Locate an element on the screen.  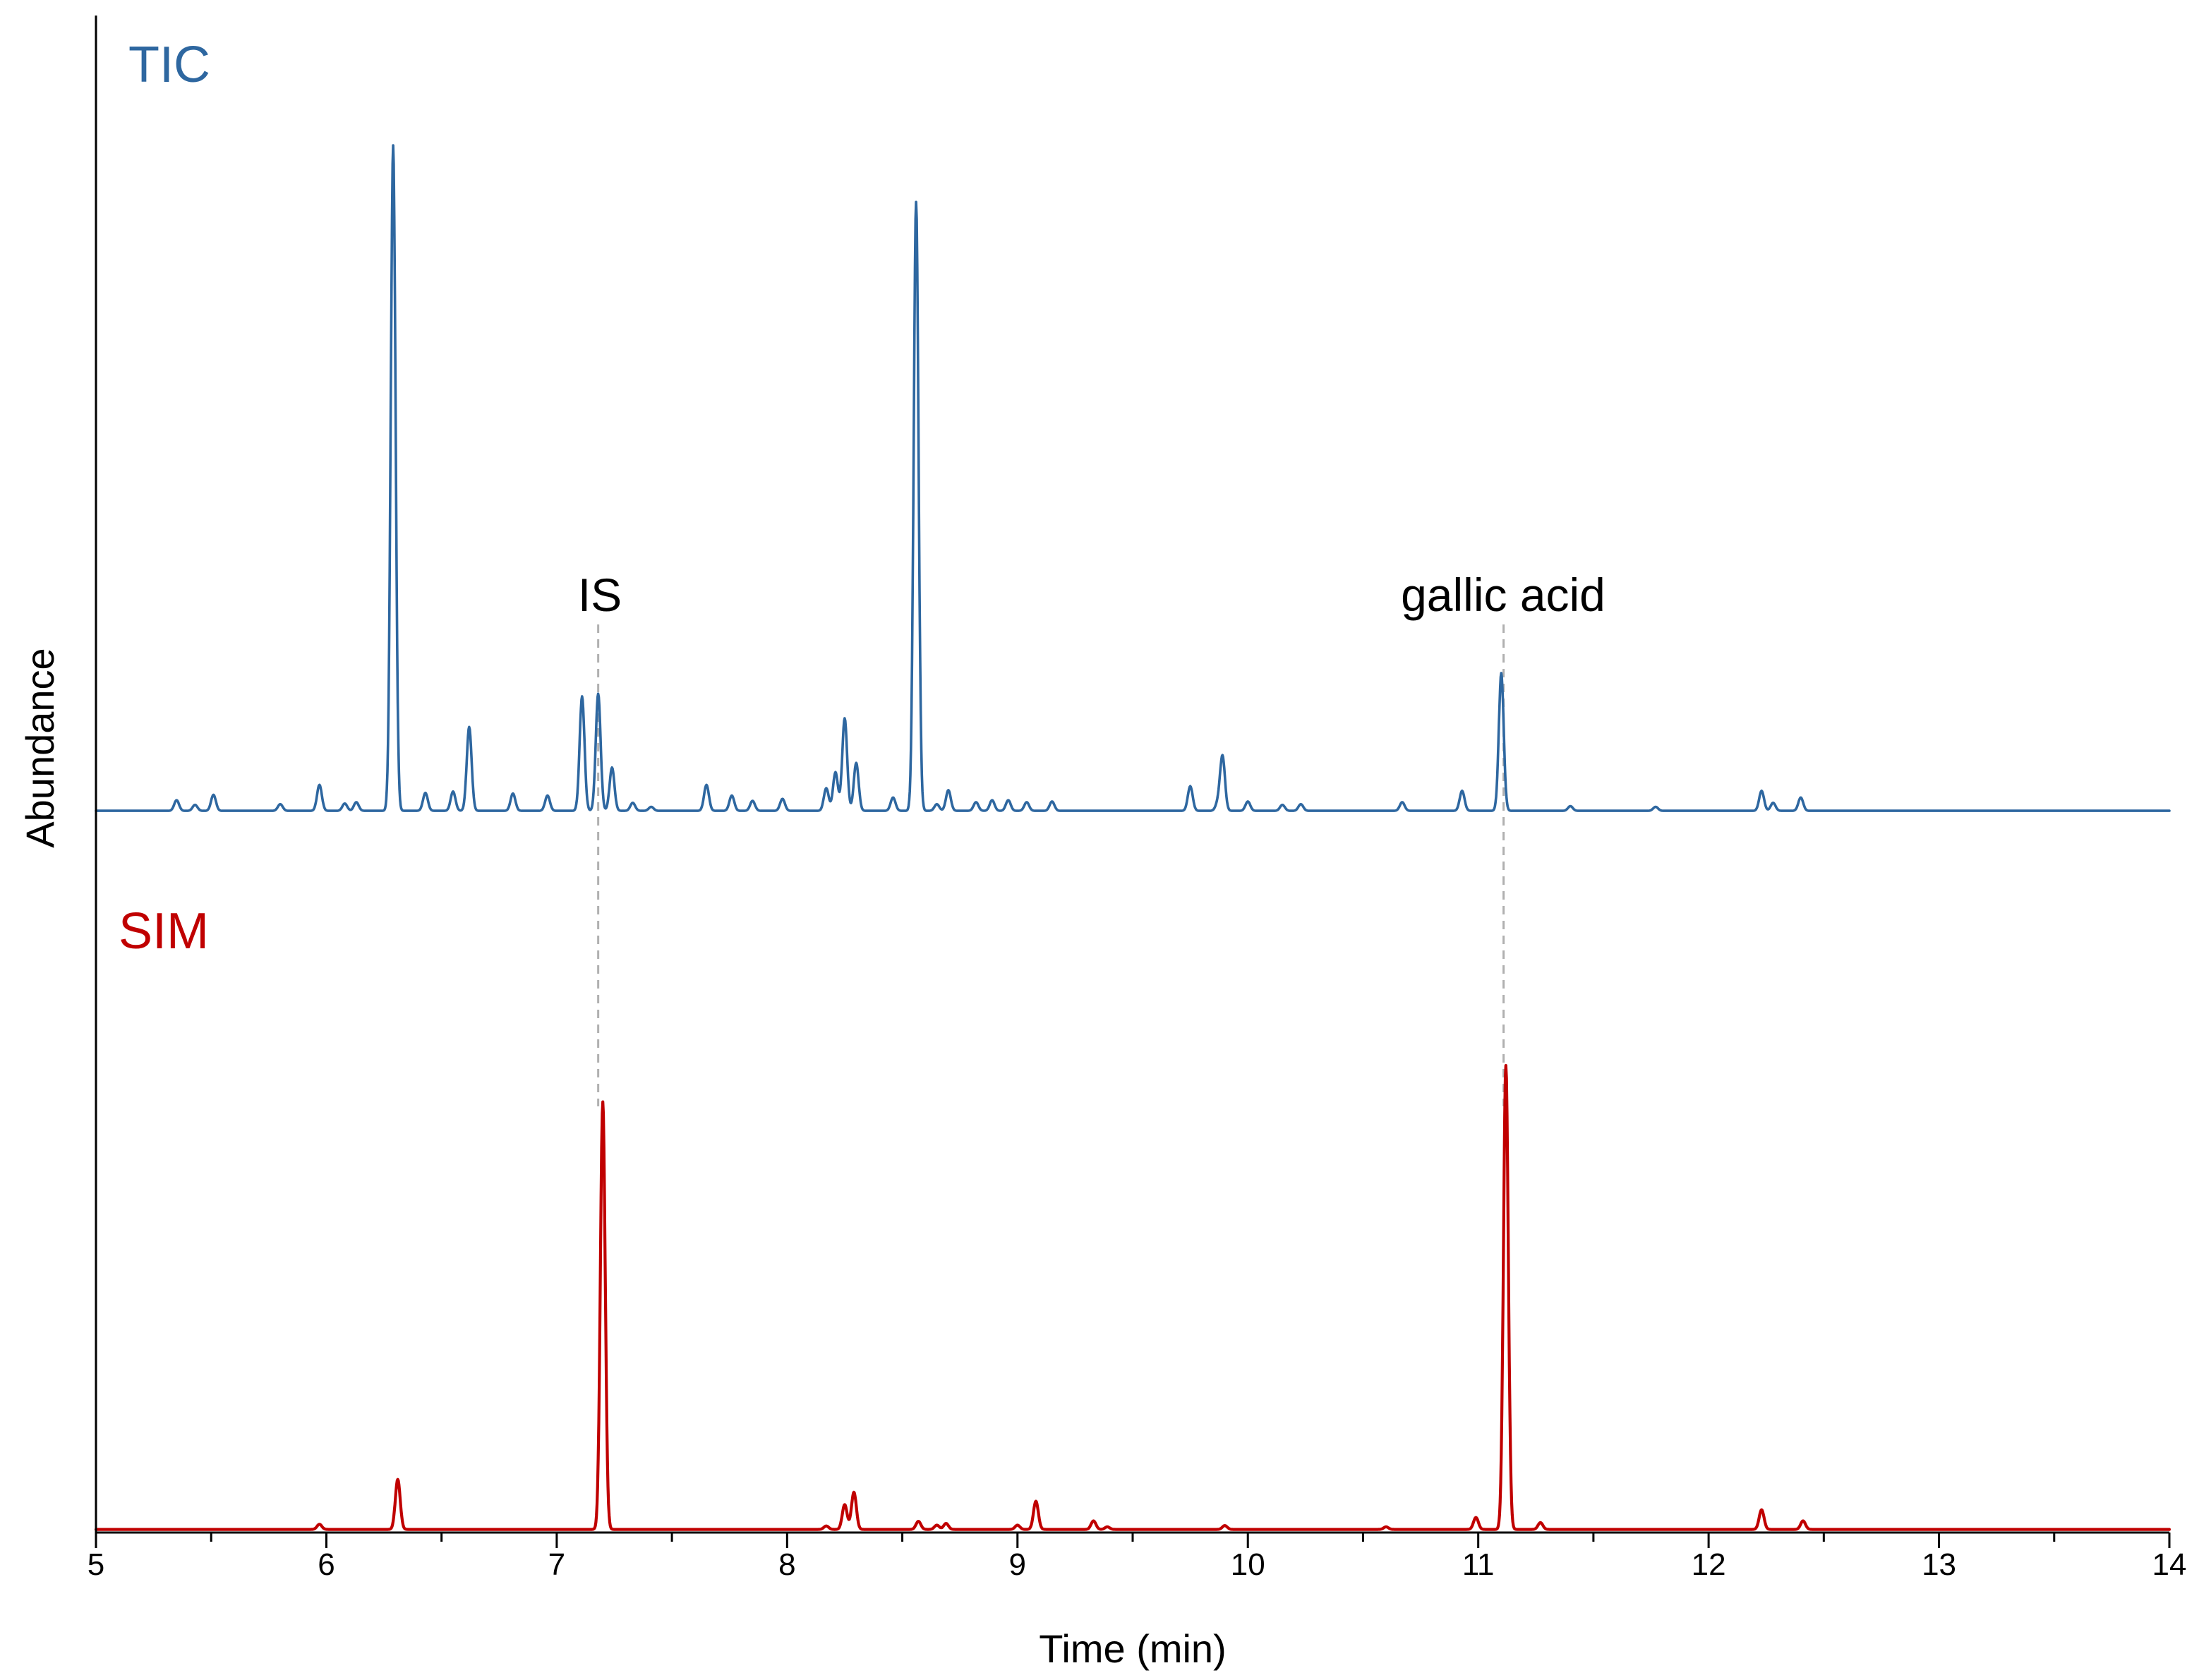
y-axis-title: Abundance is located at coordinates (40, 747).